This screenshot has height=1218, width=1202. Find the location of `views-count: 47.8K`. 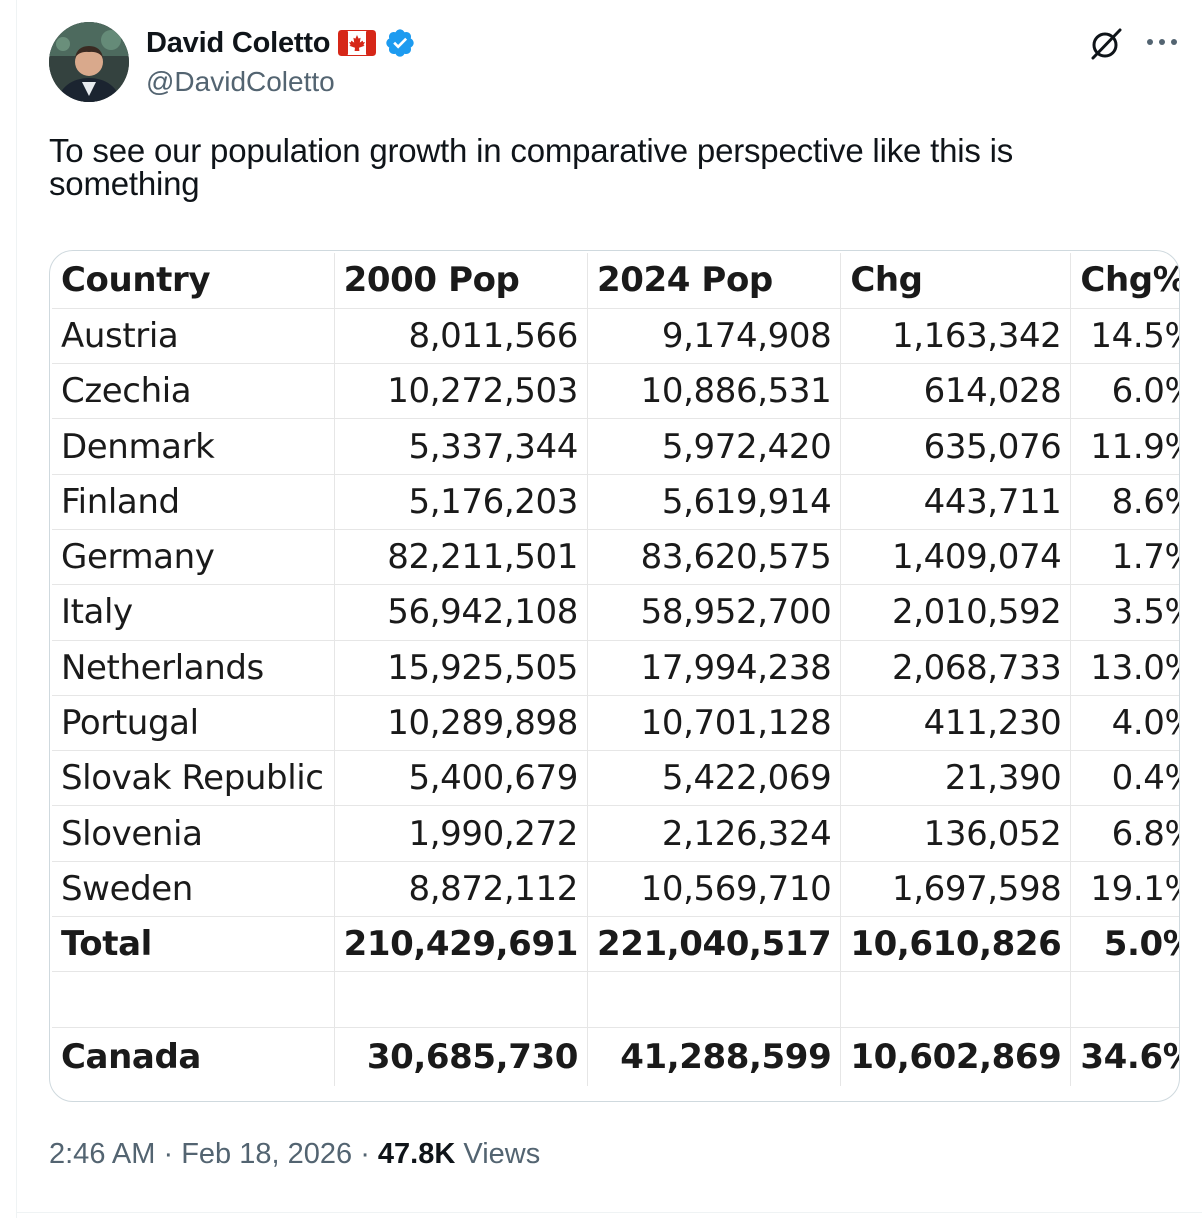

views-count: 47.8K is located at coordinates (416, 1154).